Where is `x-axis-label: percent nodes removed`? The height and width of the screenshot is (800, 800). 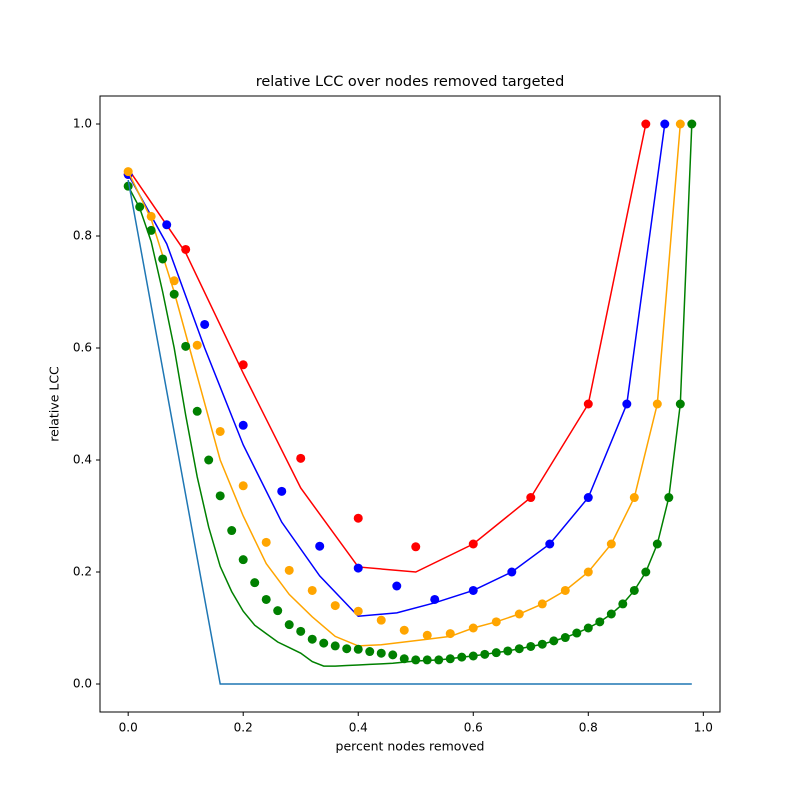 x-axis-label: percent nodes removed is located at coordinates (410, 746).